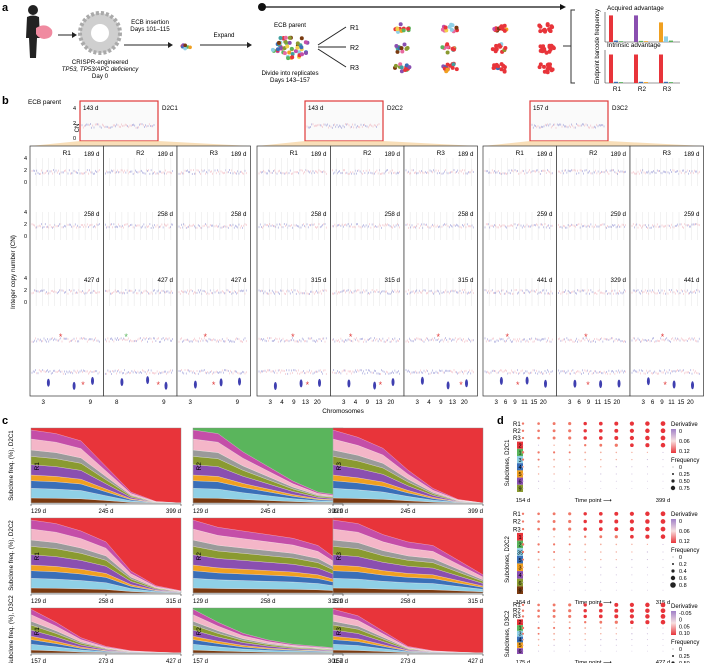 Image resolution: width=707 pixels, height=663 pixels. Describe the element at coordinates (635, 8) in the screenshot. I see `acquired-label: Acquired advantage` at that location.